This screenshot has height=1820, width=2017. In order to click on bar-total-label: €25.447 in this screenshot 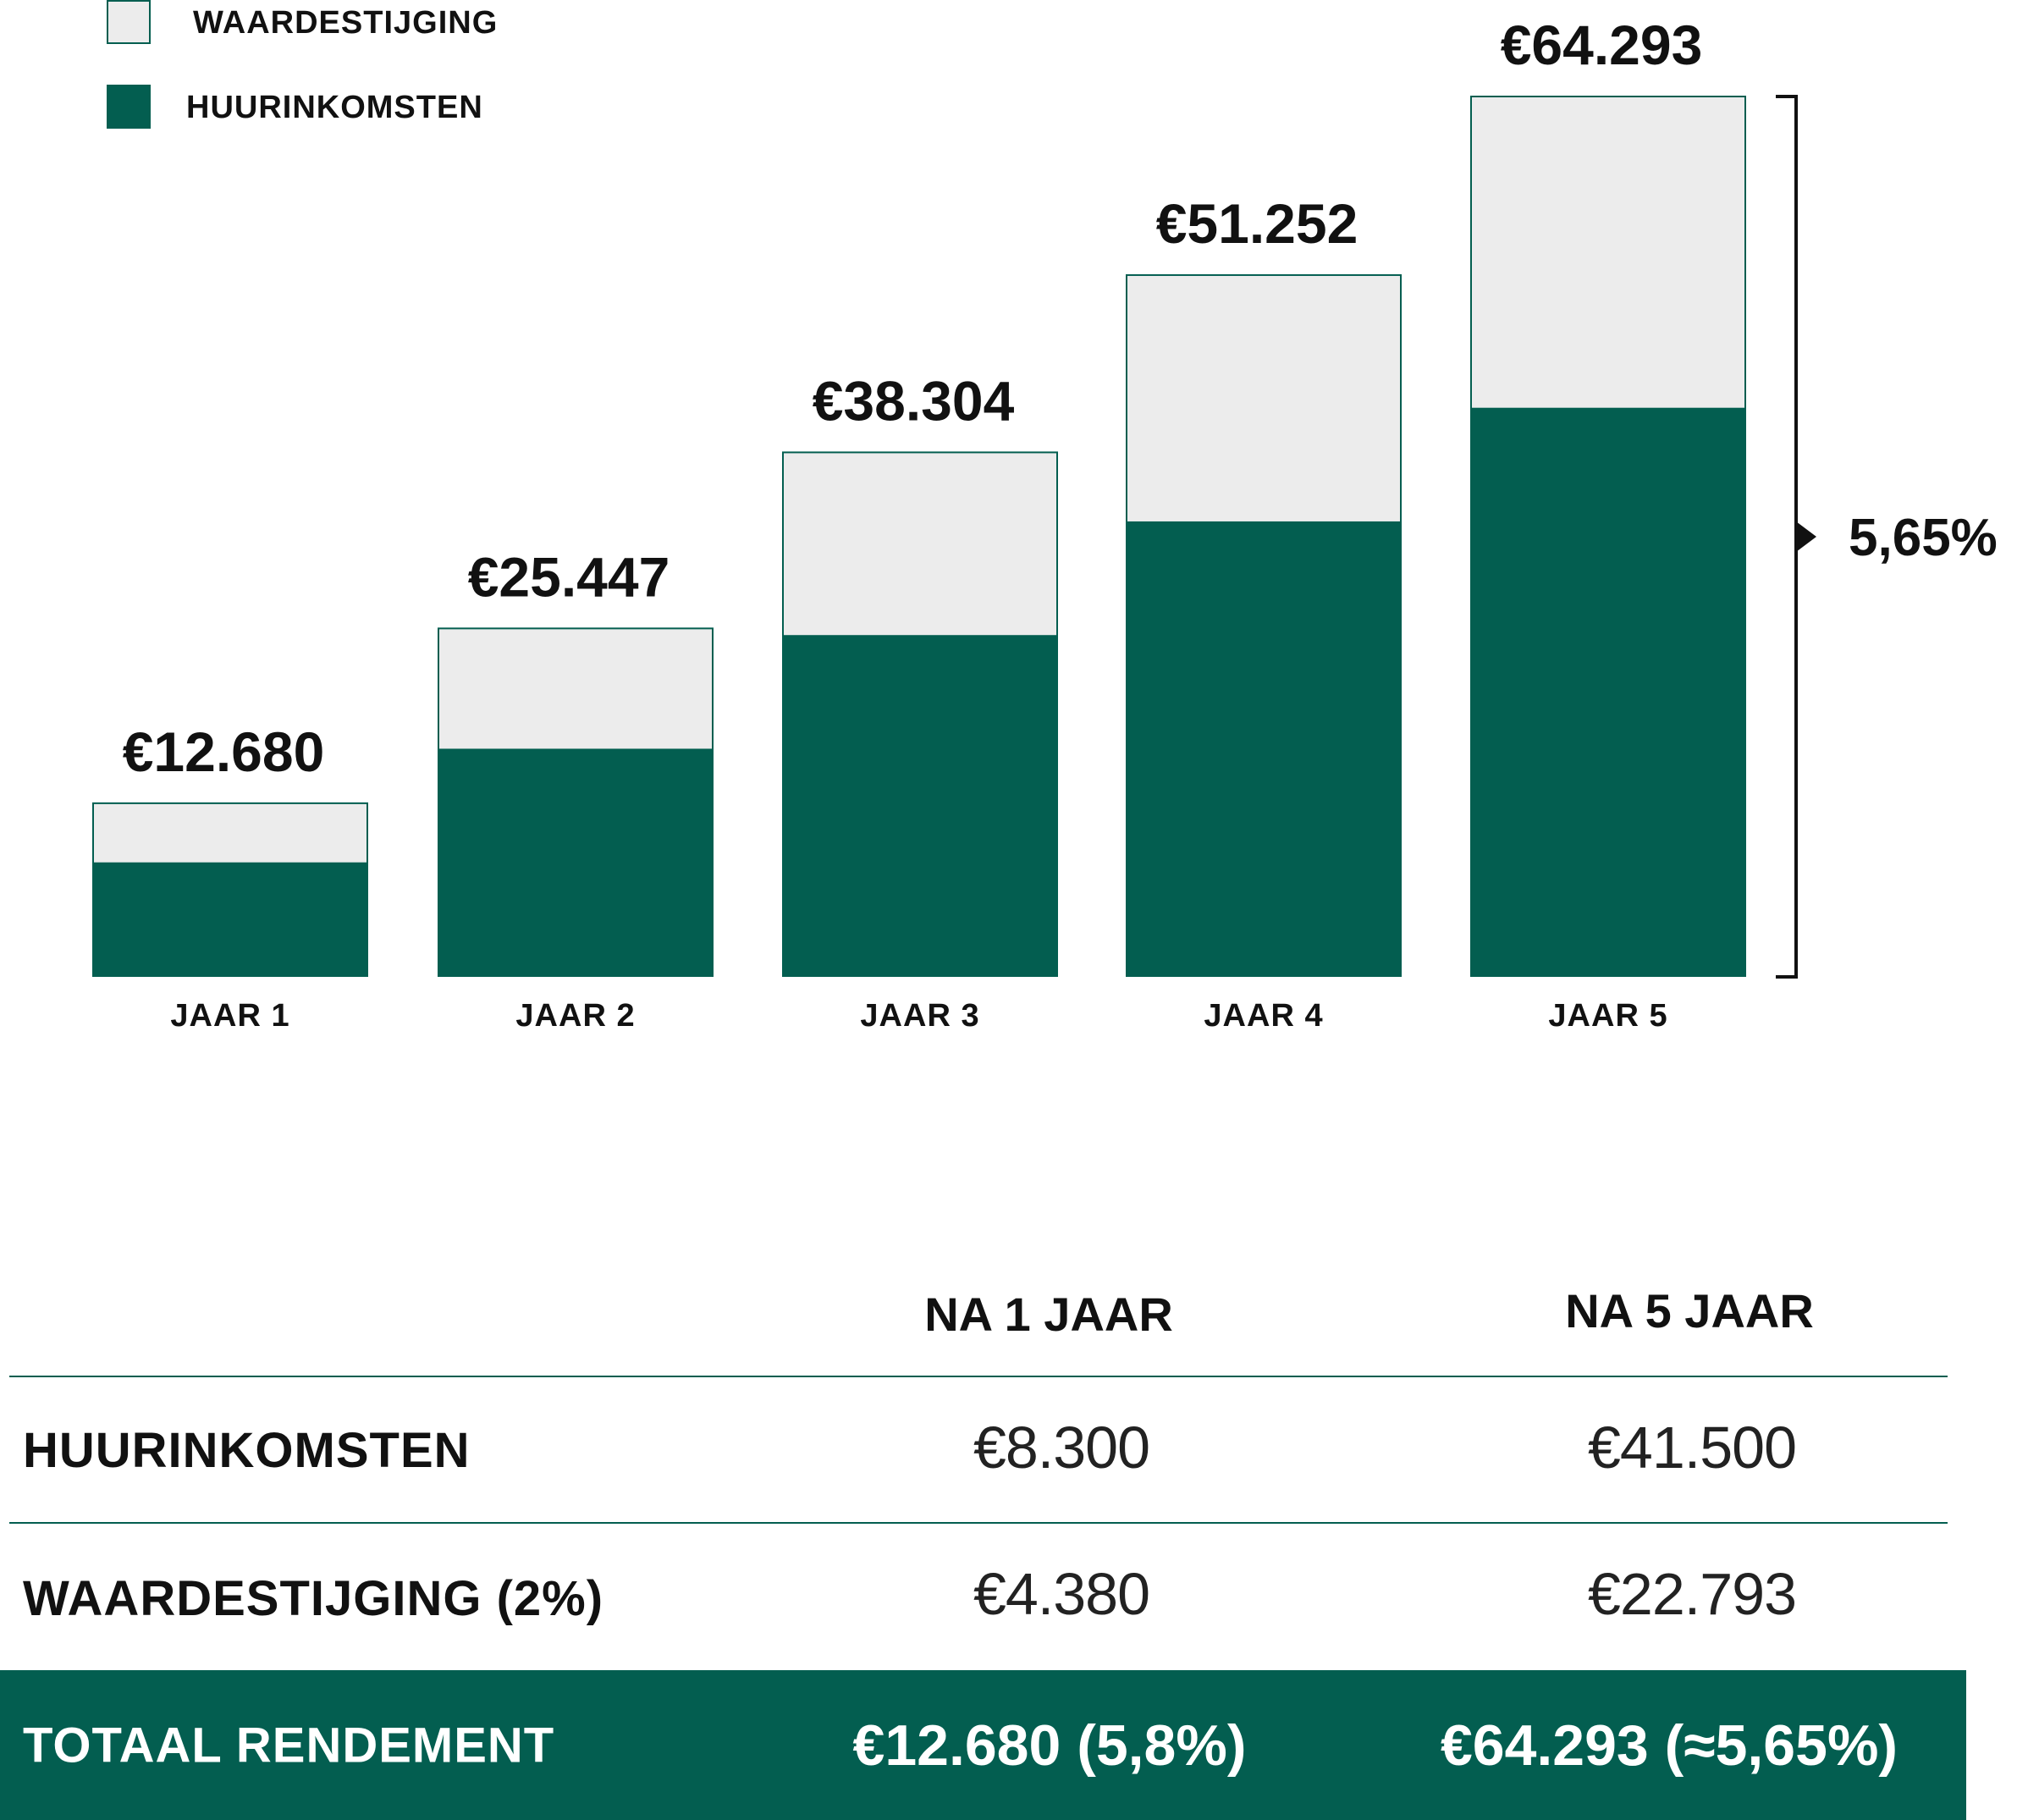, I will do `click(569, 576)`.